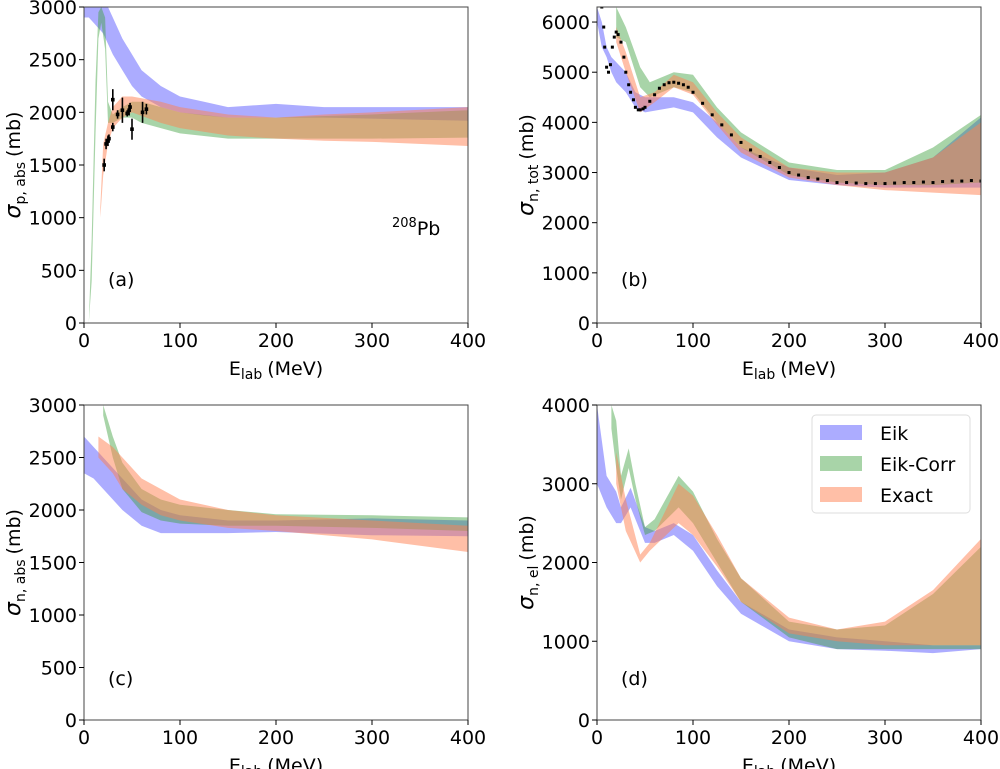  Describe the element at coordinates (841, 432) in the screenshot. I see `legend-swatch-eik` at that location.